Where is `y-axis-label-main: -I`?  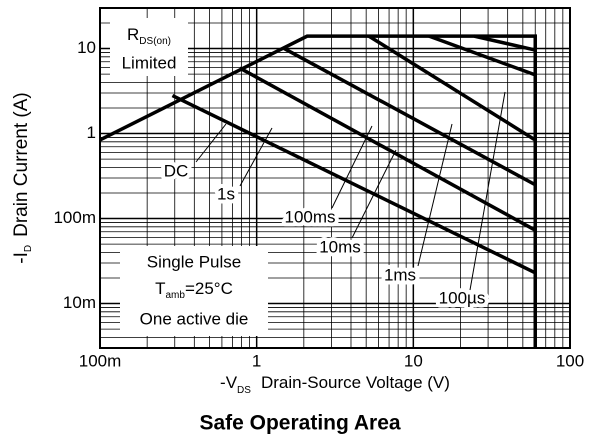 y-axis-label-main: -I is located at coordinates (21, 258).